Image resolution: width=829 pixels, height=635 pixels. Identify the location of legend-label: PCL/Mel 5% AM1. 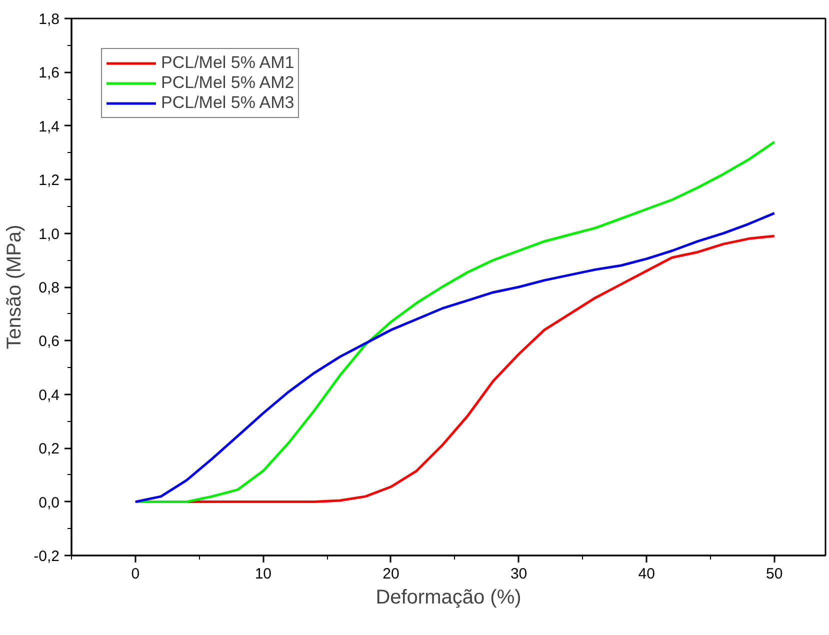
(227, 63).